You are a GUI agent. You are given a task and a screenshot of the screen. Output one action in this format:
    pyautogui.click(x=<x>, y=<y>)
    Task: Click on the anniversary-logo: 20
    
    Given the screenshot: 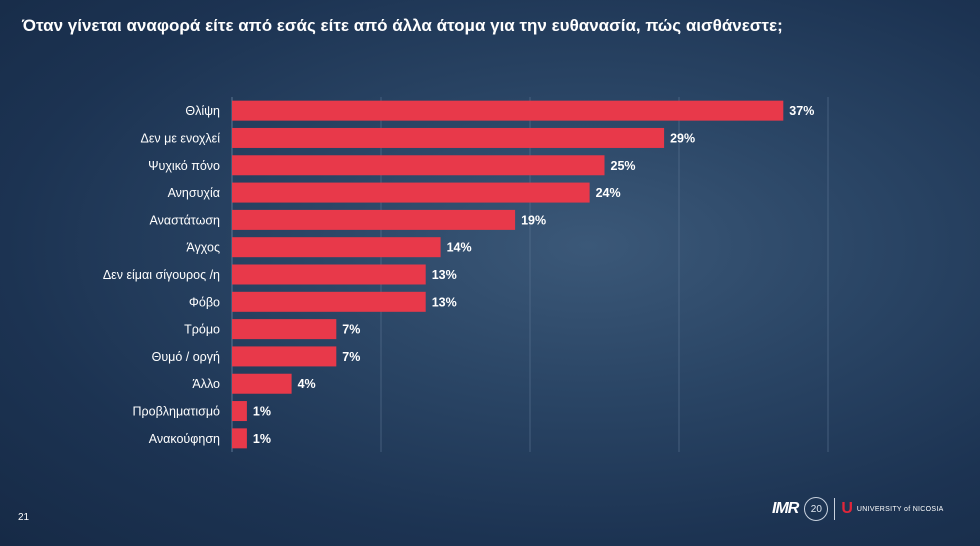 What is the action you would take?
    pyautogui.click(x=816, y=509)
    